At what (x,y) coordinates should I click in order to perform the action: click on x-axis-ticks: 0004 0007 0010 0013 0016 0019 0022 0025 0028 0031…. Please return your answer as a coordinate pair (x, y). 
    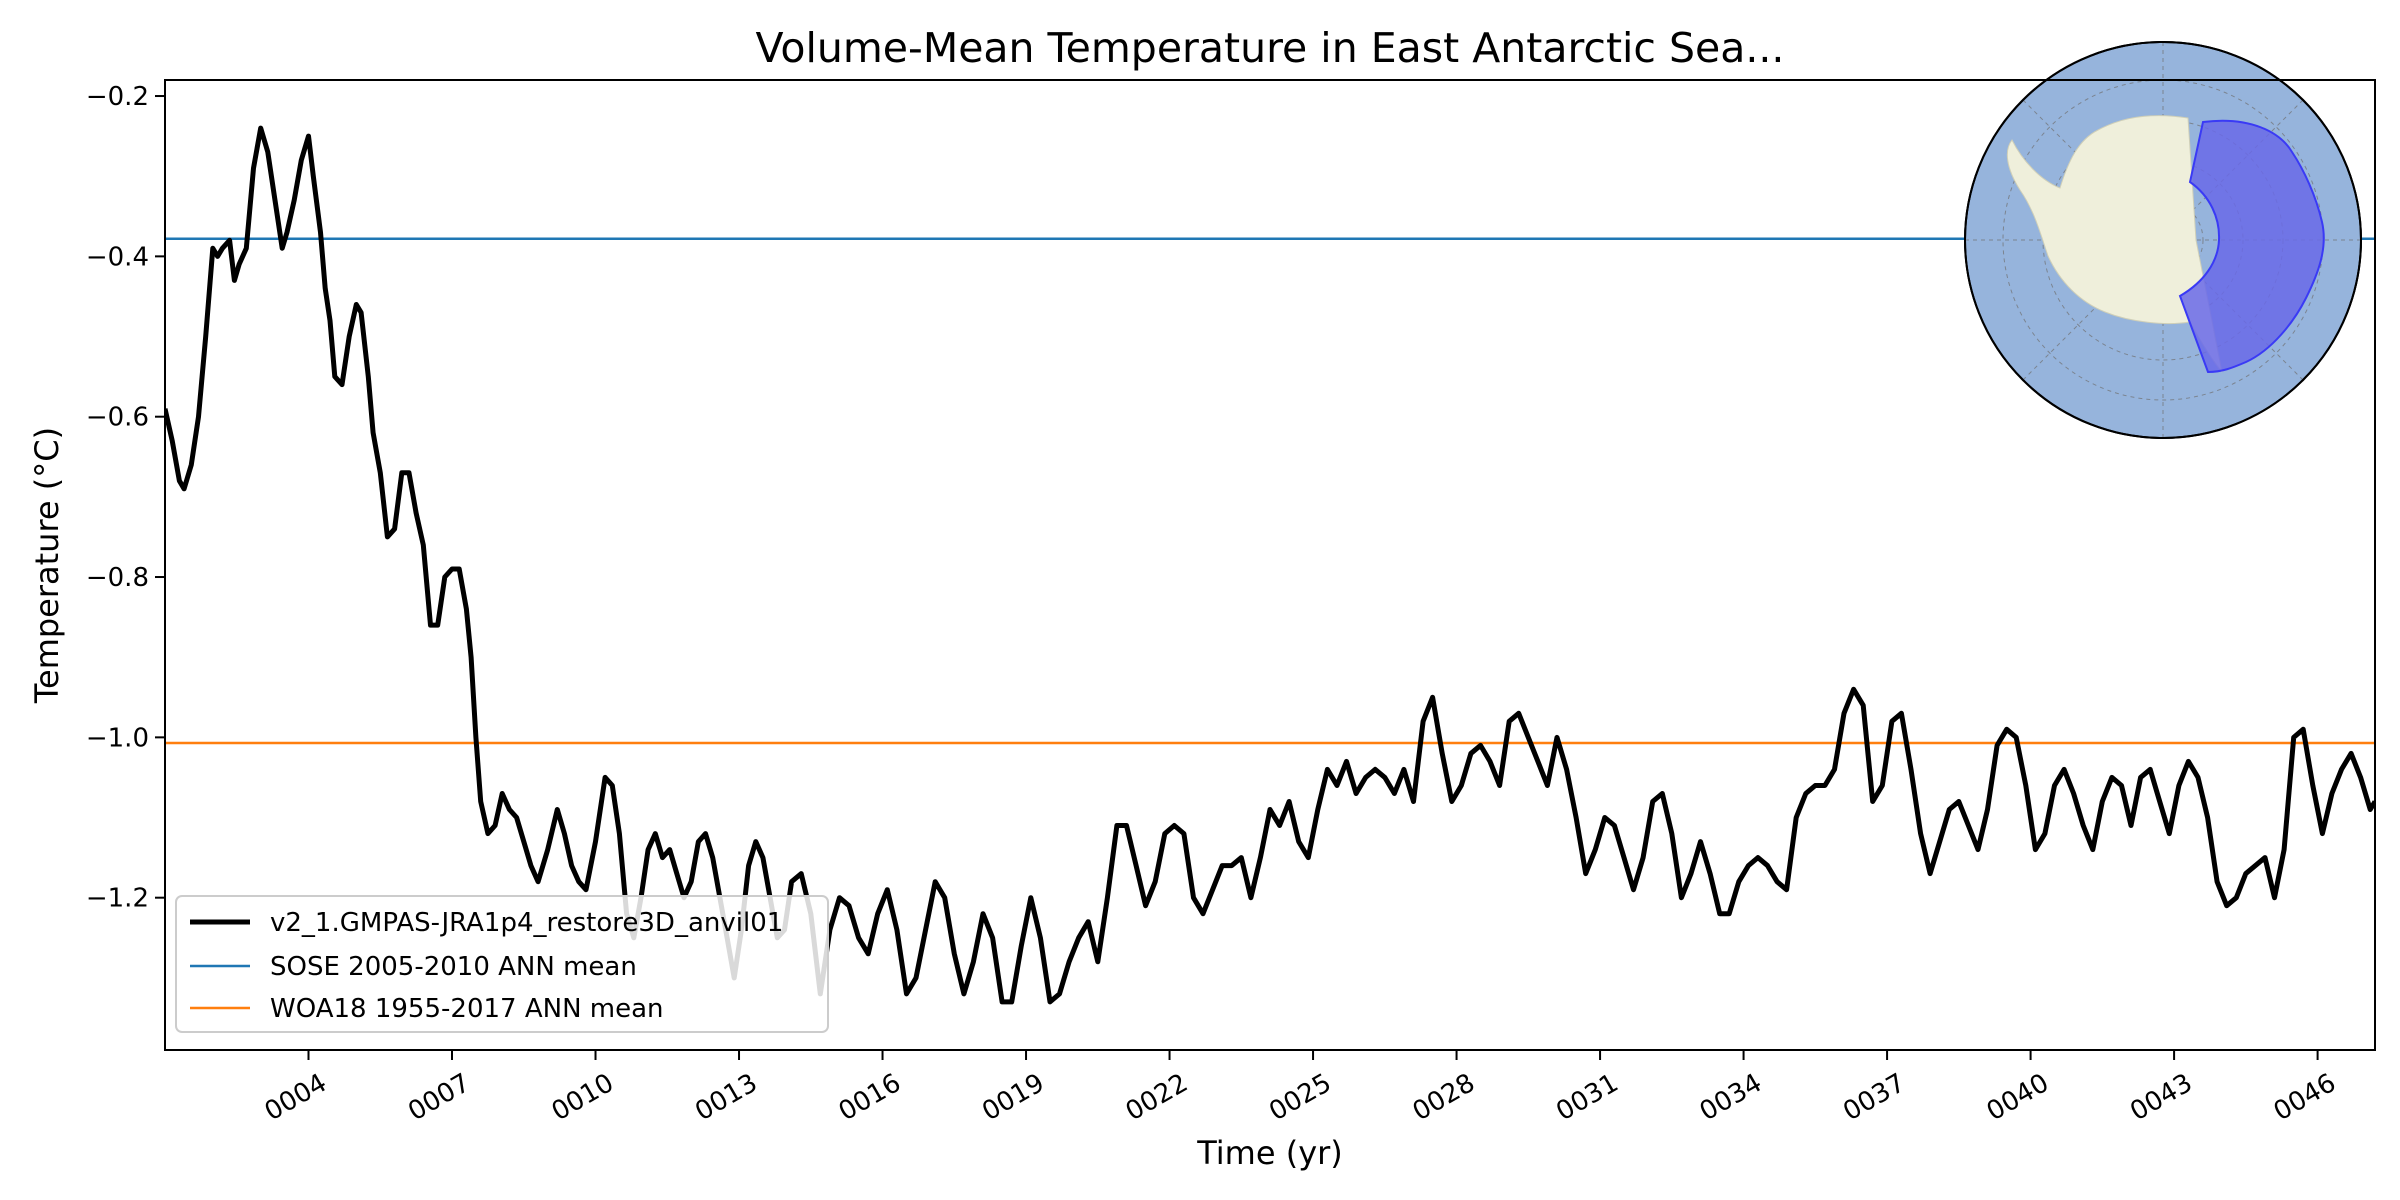
    Looking at the image, I should click on (1300, 1088).